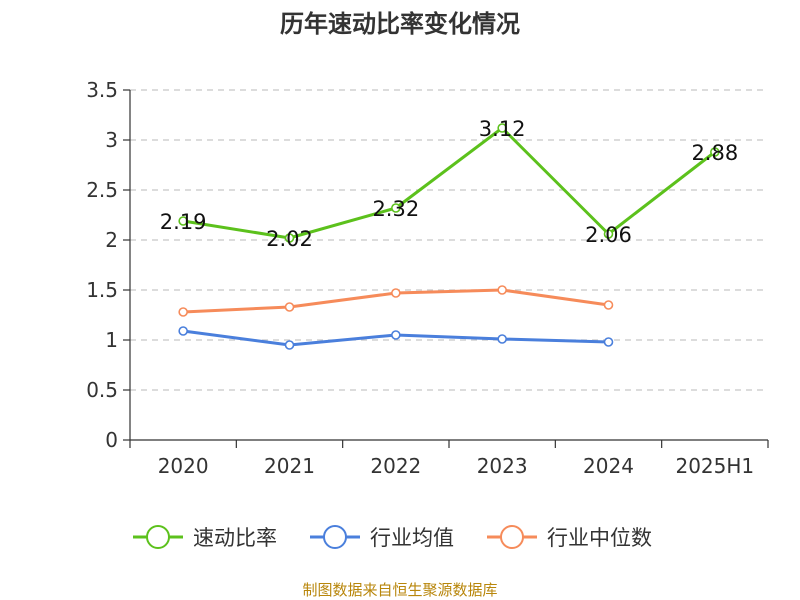  Describe the element at coordinates (111, 340) in the screenshot. I see `y-tick-label: 1` at that location.